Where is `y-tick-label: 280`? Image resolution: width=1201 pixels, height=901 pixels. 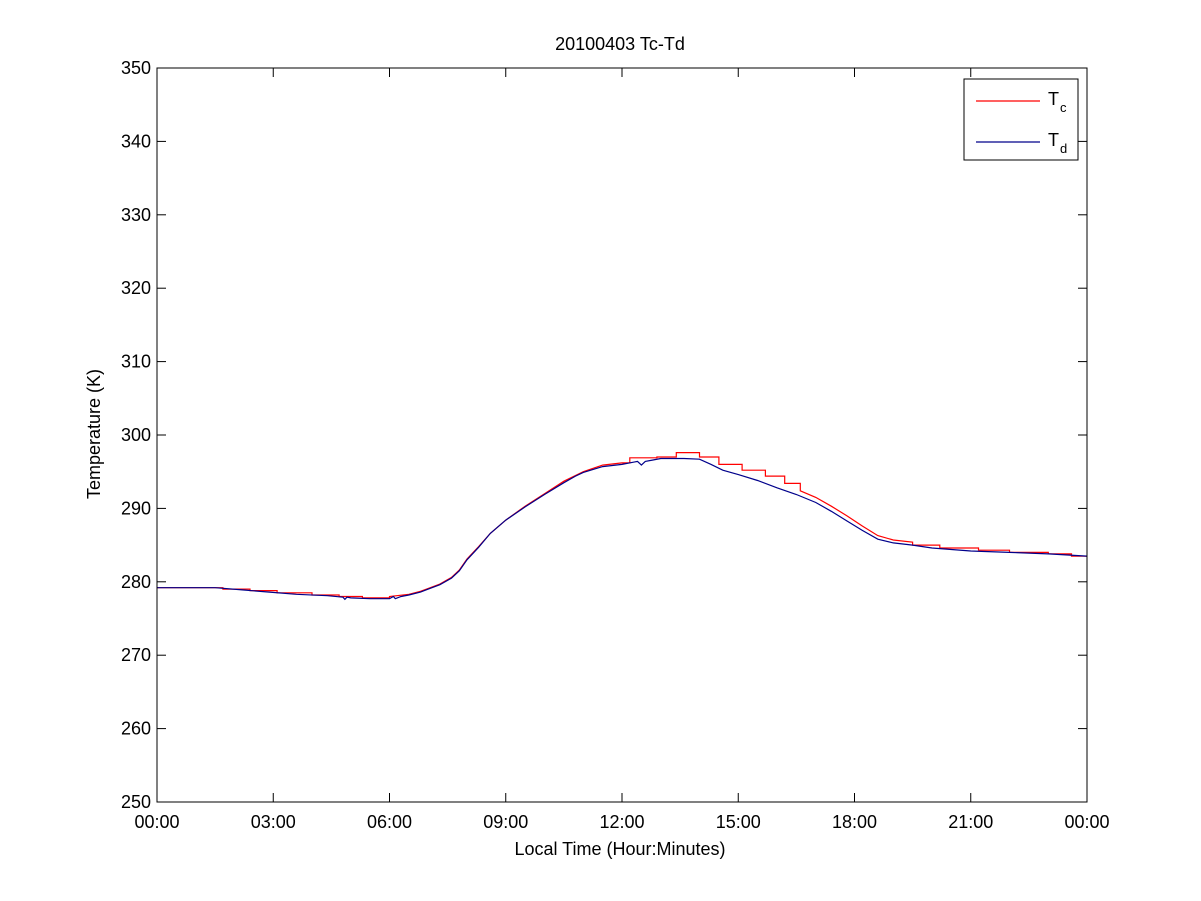
y-tick-label: 280 is located at coordinates (136, 582).